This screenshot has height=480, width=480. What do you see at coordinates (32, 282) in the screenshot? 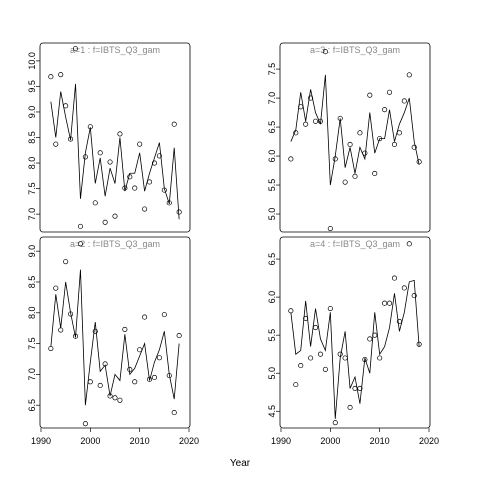
I see `y-tick-label: 8.5` at bounding box center [32, 282].